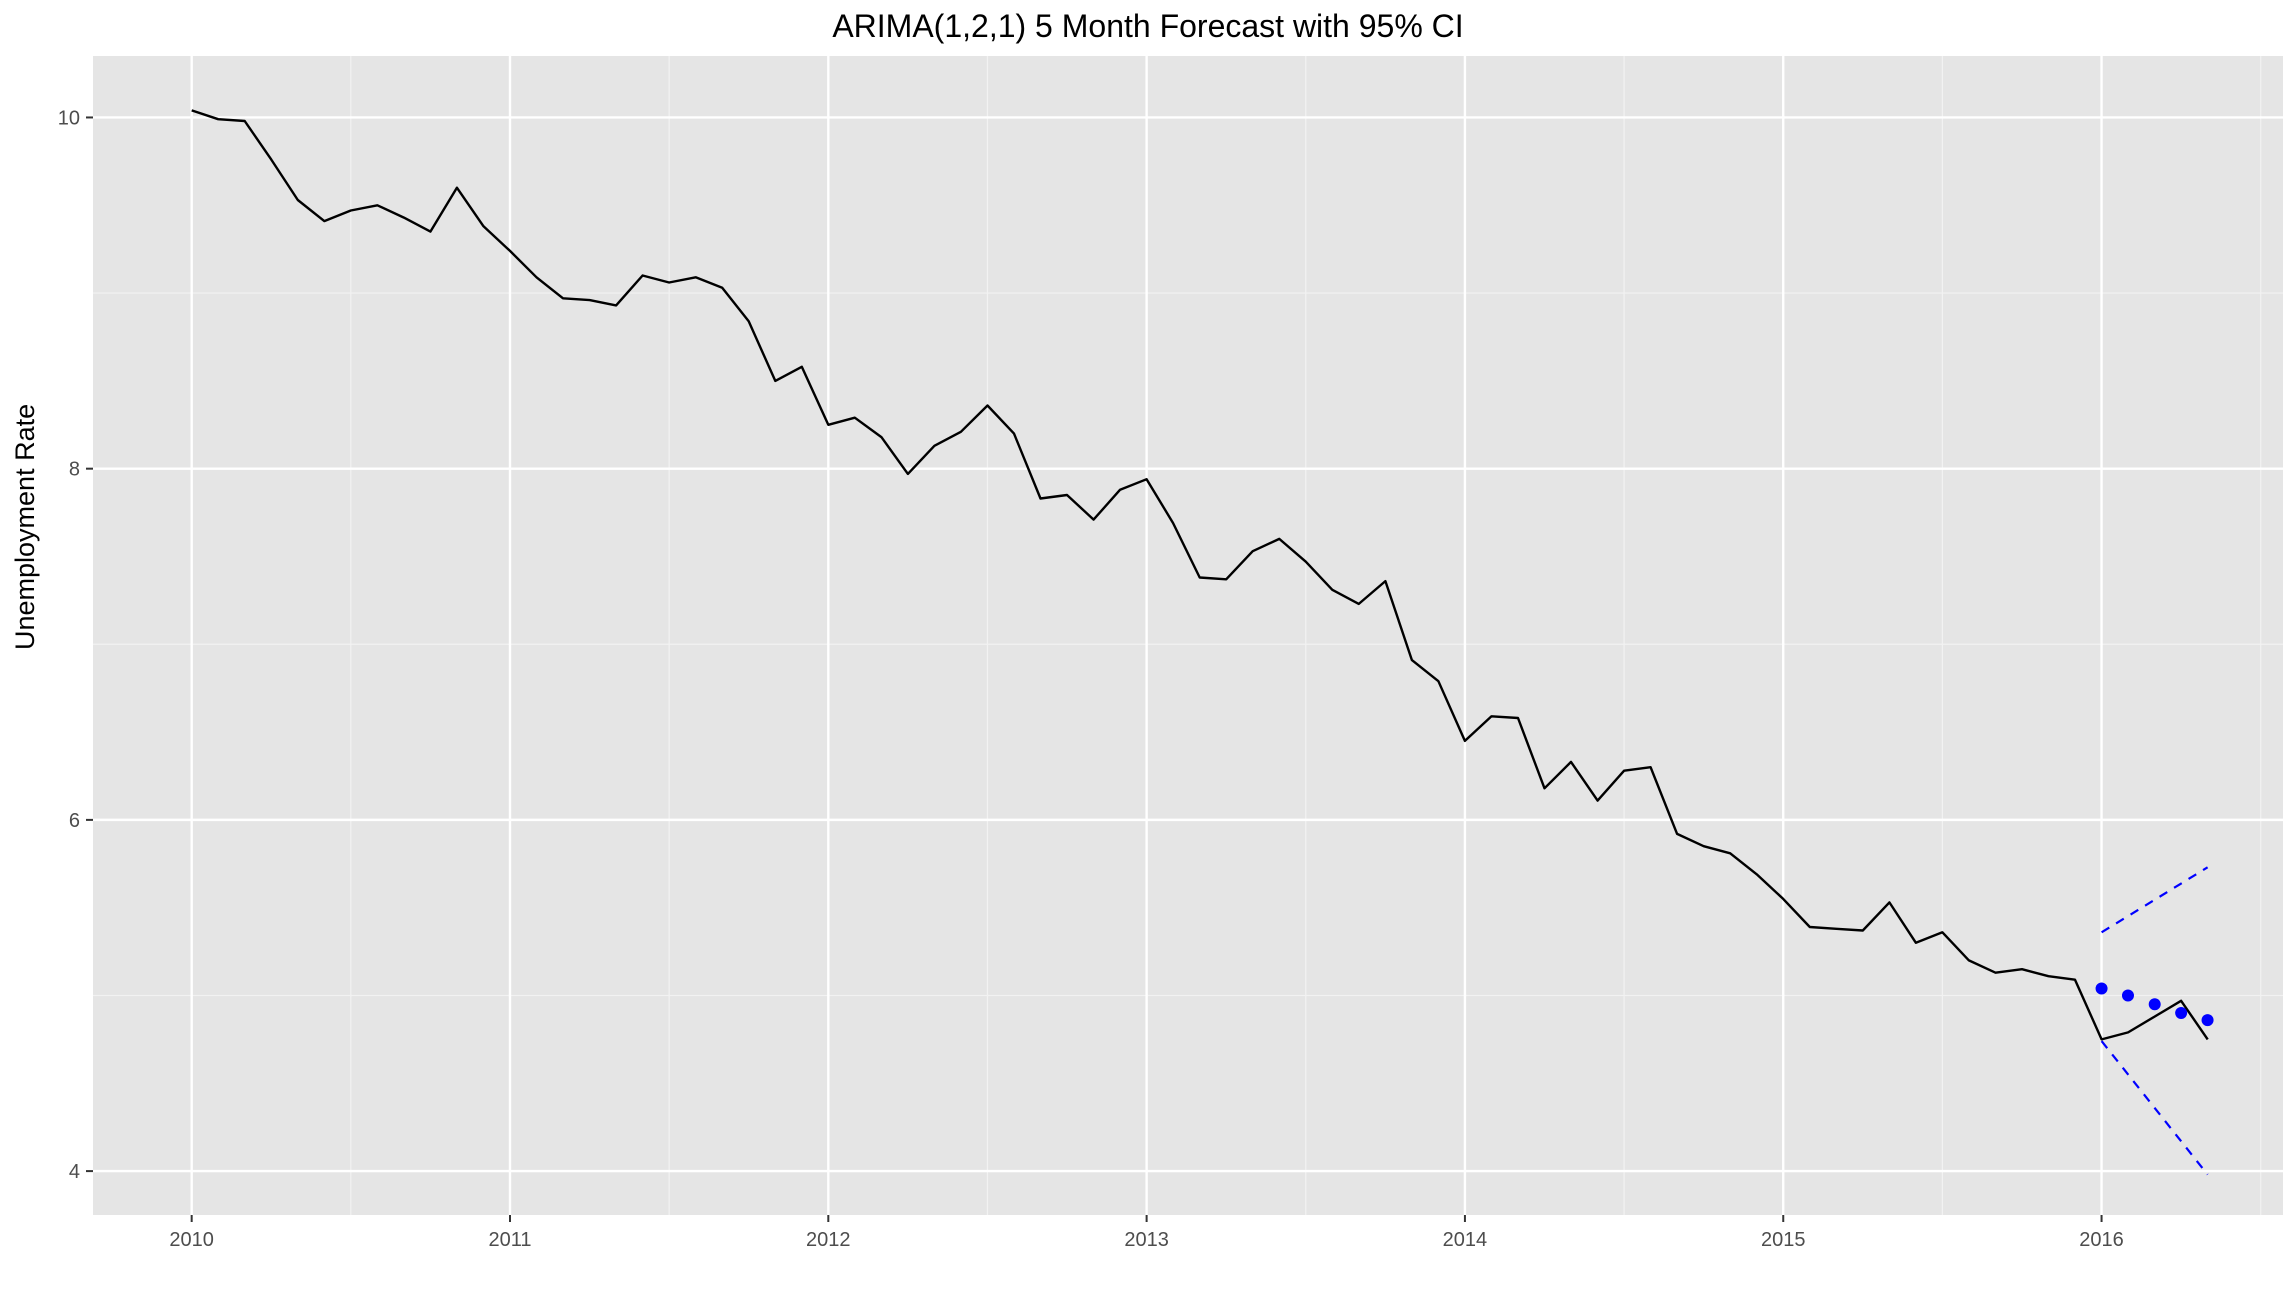  I want to click on y-tick-label: 4, so click(74, 1172).